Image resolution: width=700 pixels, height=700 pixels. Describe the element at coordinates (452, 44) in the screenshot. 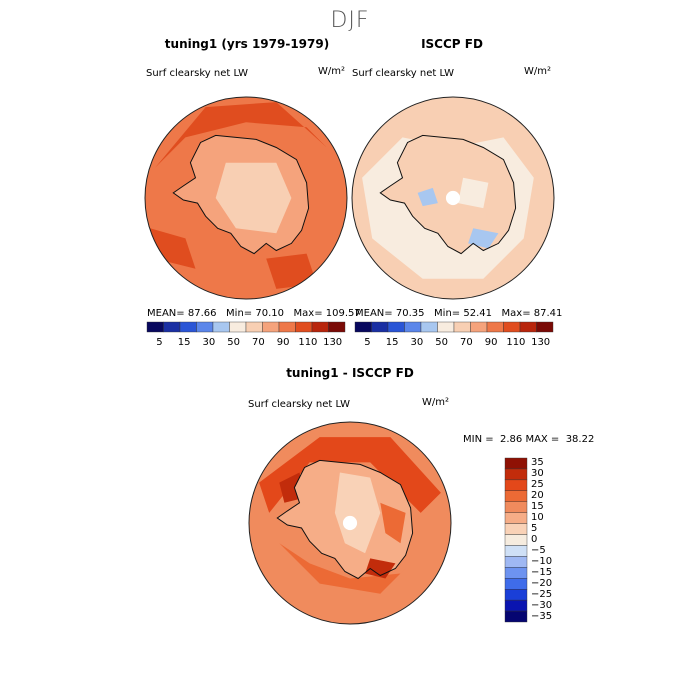

I see `panel-obs-title: ISCCP FD` at that location.